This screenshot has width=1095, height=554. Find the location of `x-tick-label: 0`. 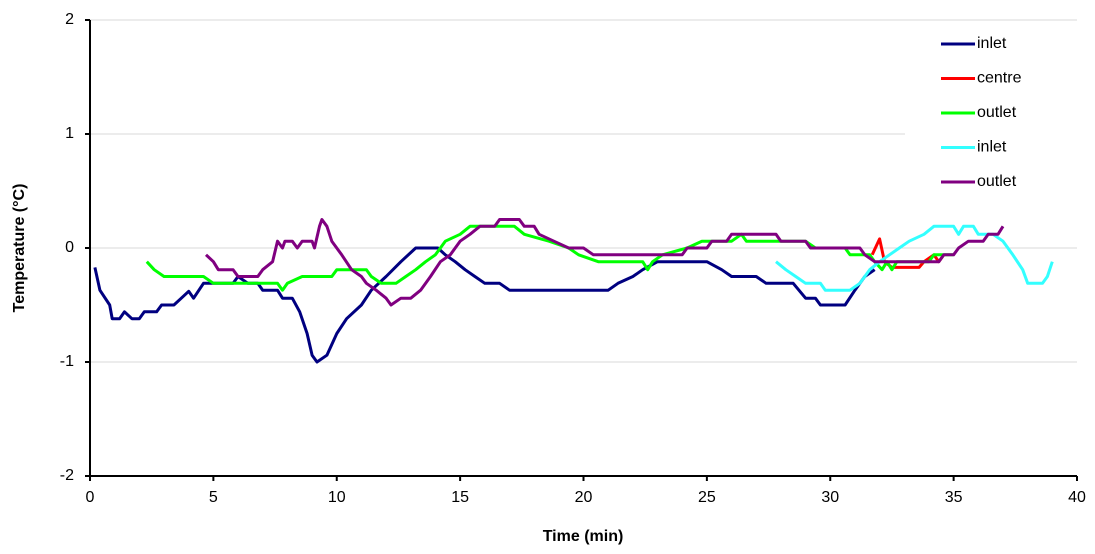

x-tick-label: 0 is located at coordinates (90, 497).